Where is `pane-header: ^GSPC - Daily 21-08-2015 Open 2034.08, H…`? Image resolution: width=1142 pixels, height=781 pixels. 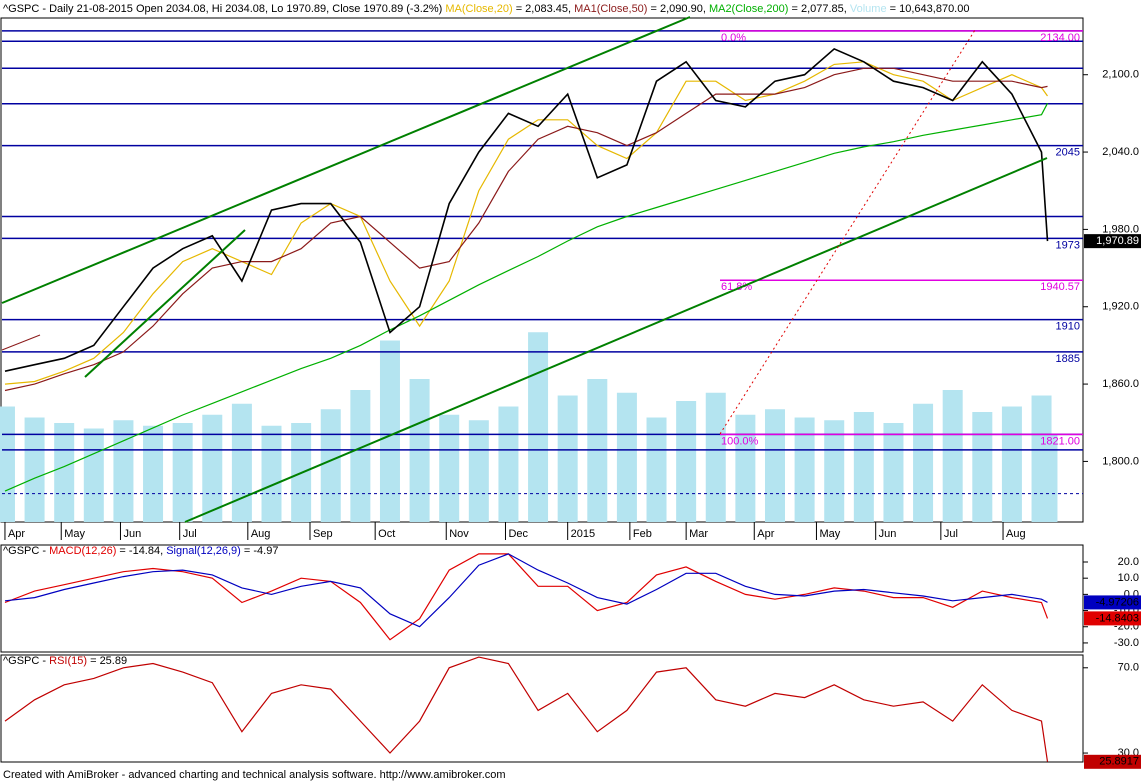
pane-header: ^GSPC - Daily 21-08-2015 Open 2034.08, H… is located at coordinates (486, 9).